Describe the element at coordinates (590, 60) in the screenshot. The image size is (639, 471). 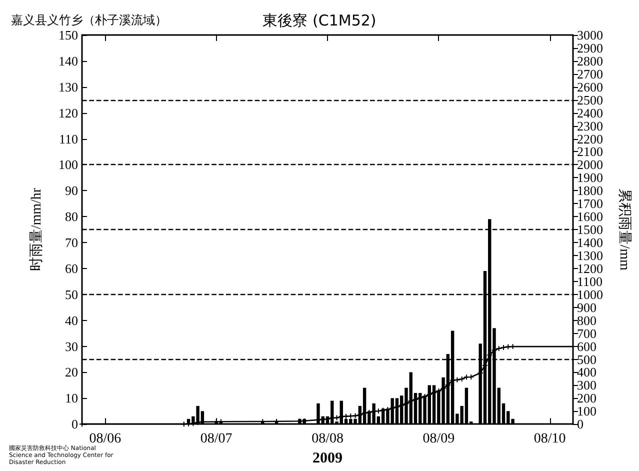
I see `y2-tick-label: 2800` at that location.